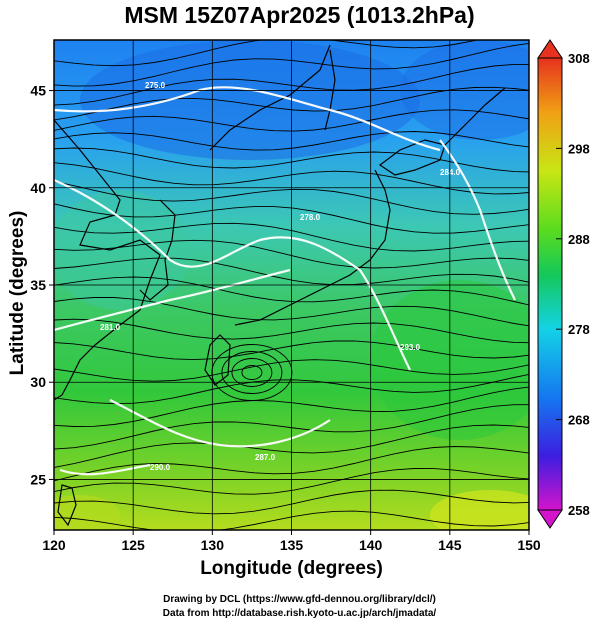 This screenshot has height=625, width=599. Describe the element at coordinates (310, 217) in the screenshot. I see `contour-label: 278.0` at that location.